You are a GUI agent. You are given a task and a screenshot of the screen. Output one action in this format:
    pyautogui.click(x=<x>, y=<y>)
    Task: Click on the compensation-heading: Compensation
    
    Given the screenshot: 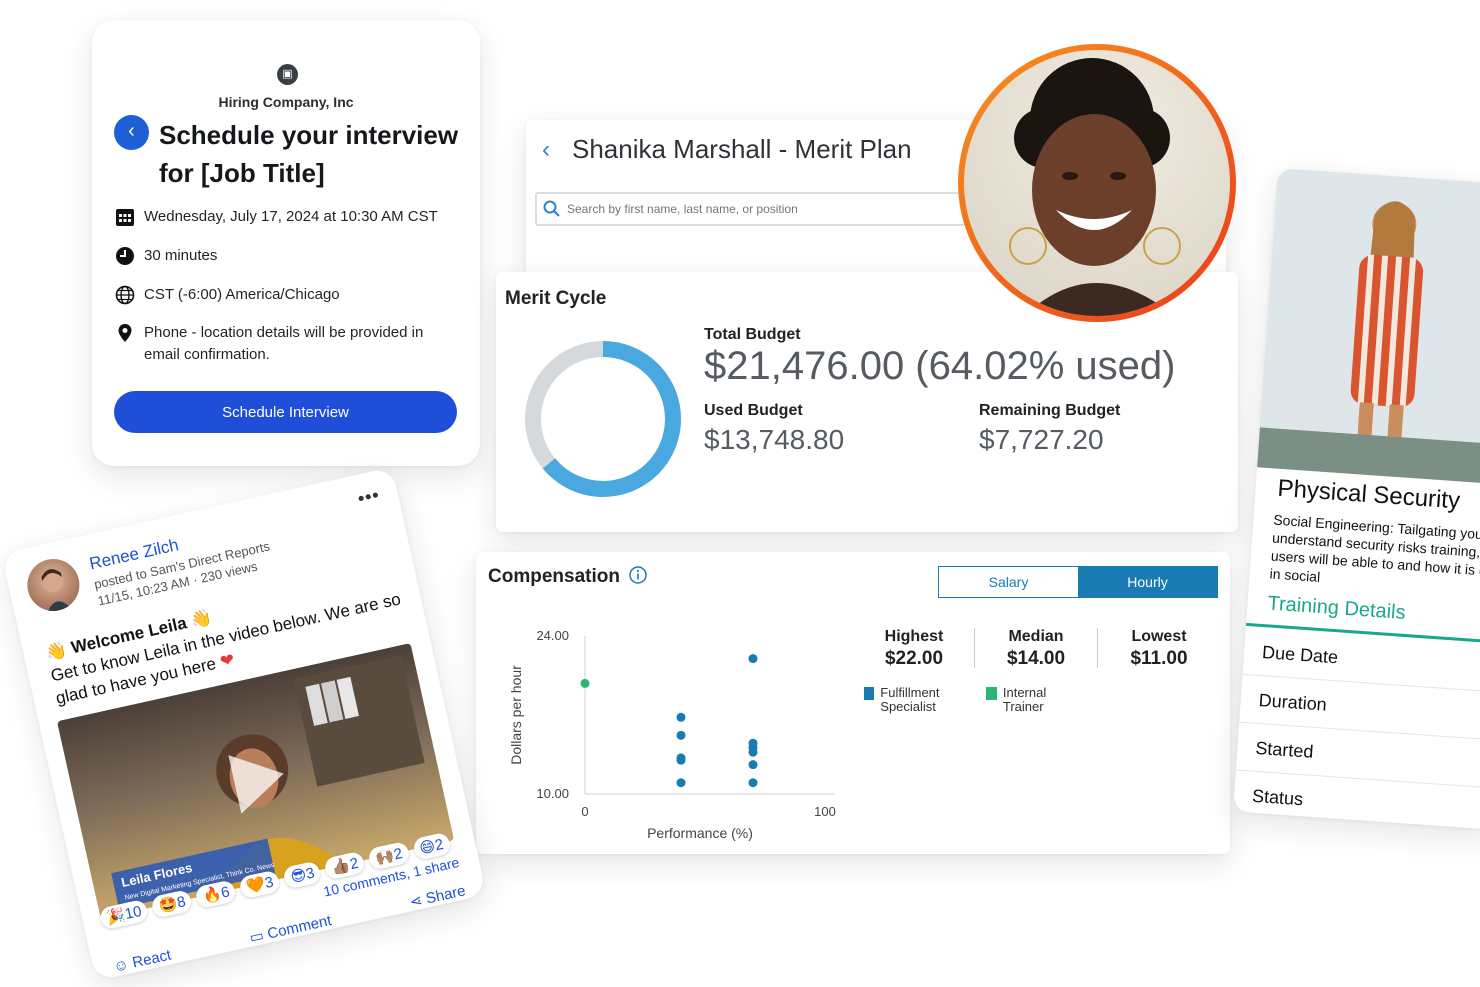 What is the action you would take?
    pyautogui.click(x=567, y=577)
    